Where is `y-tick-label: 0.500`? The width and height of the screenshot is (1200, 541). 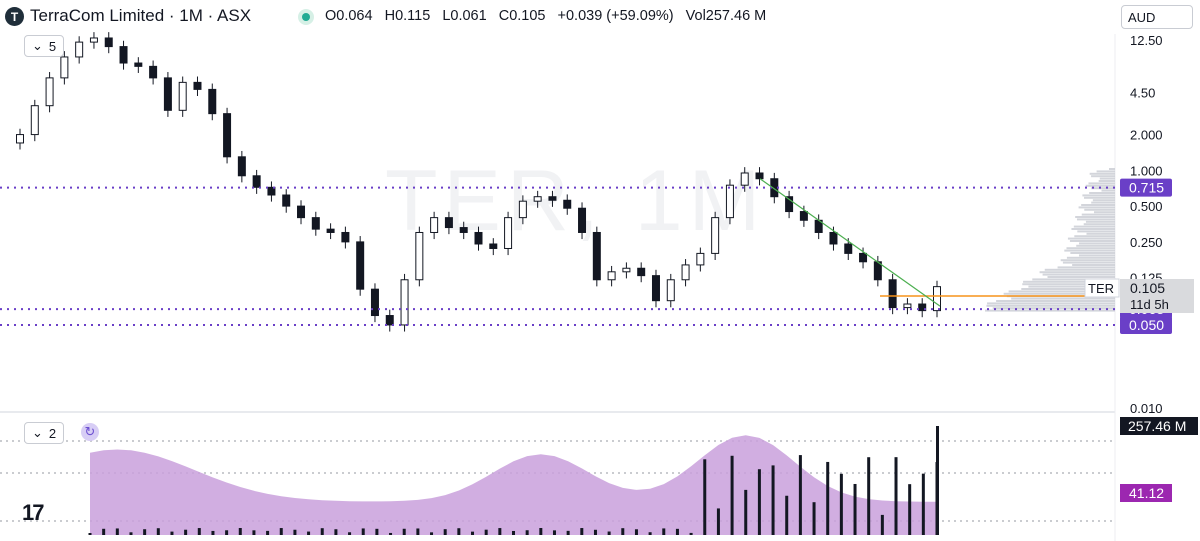 y-tick-label: 0.500 is located at coordinates (1146, 206).